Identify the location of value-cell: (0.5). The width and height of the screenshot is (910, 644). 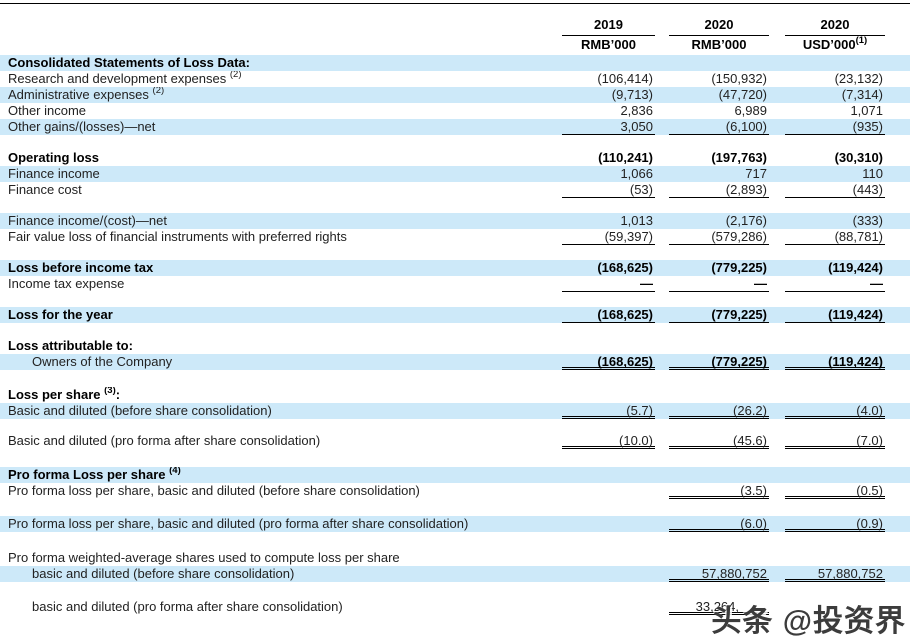
(835, 491).